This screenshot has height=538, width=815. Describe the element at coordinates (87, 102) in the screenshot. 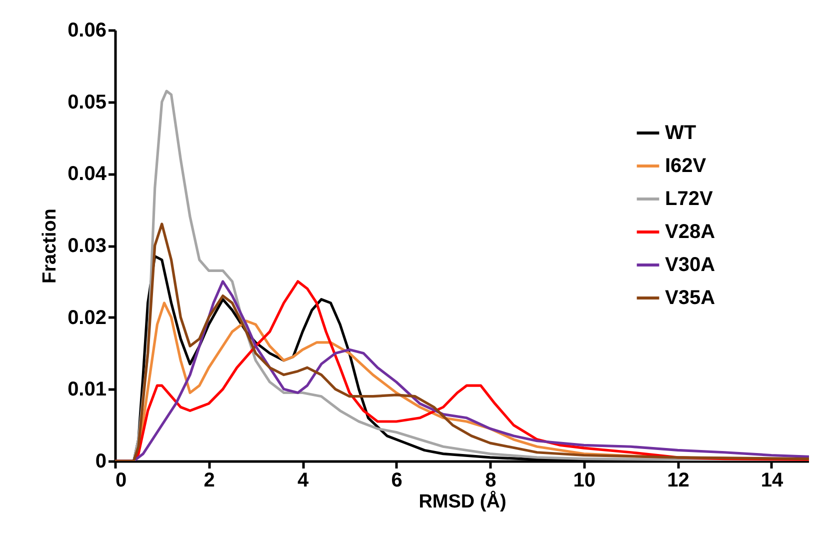

I see `y-tick-label: 0.05` at that location.